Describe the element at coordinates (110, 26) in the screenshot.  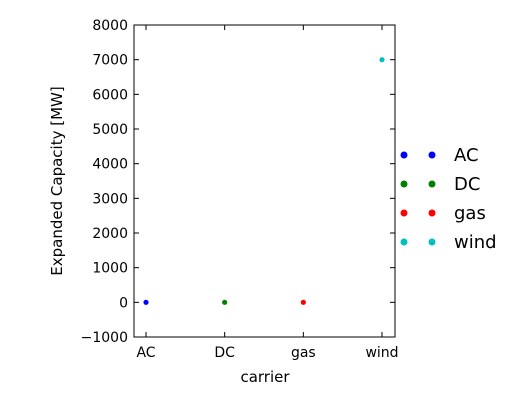
I see `y-tick-label: 8000` at that location.